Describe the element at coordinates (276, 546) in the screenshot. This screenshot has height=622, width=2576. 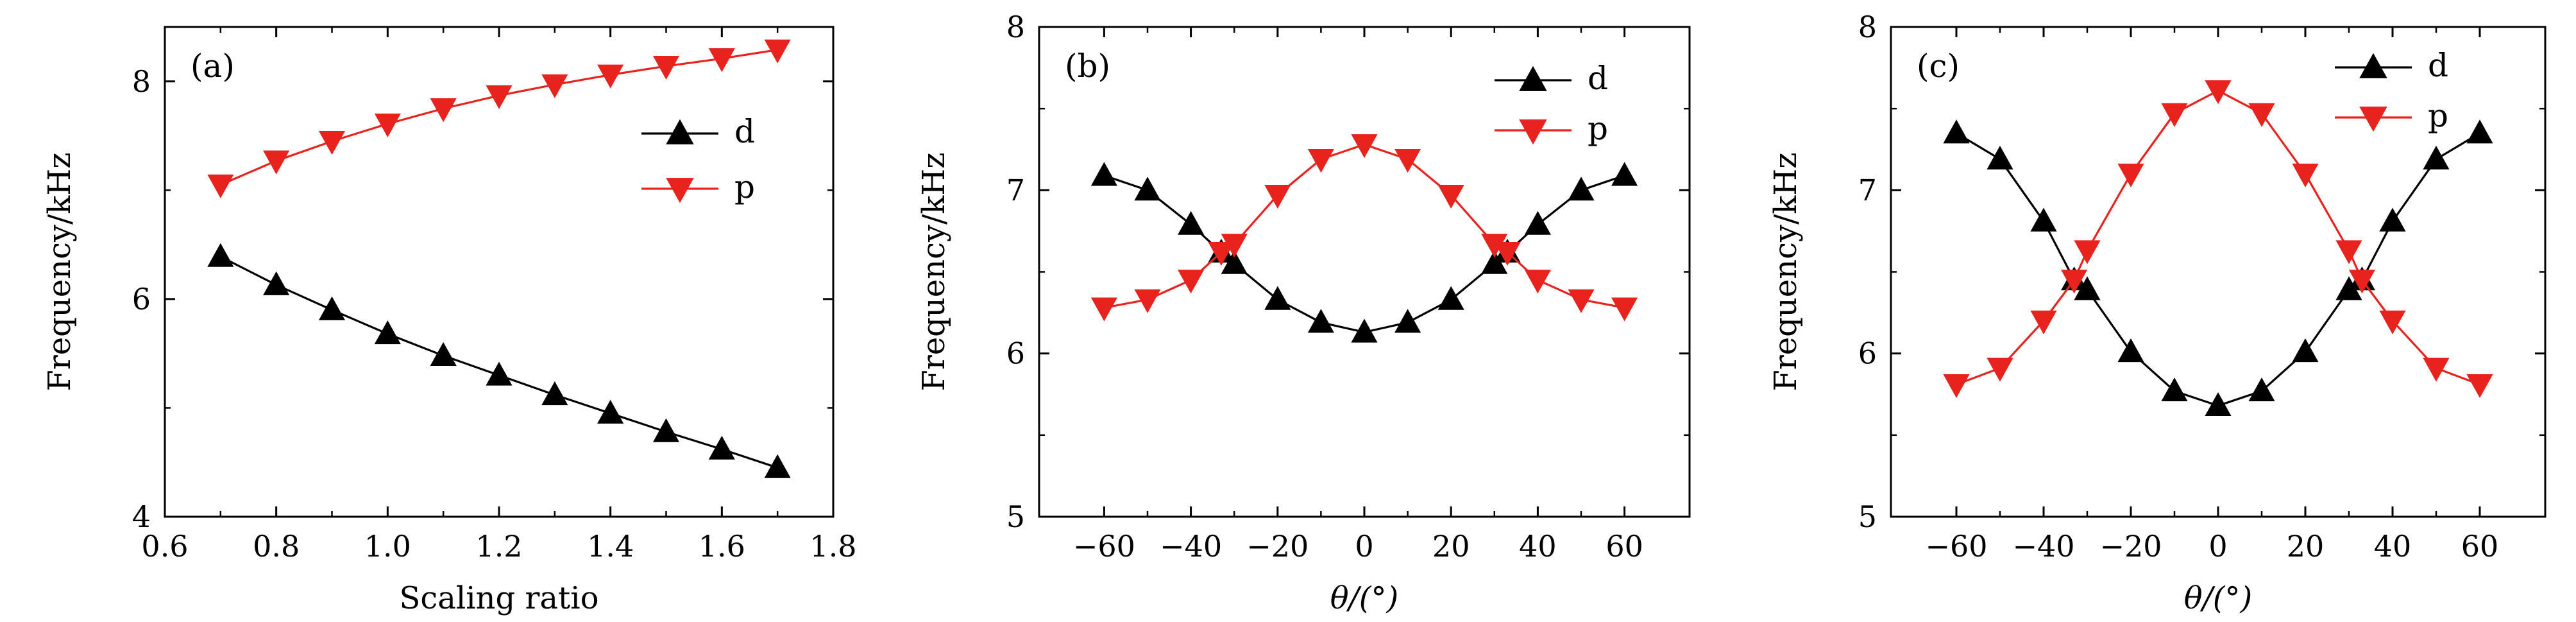
I see `x-tick-label: 0.8` at that location.